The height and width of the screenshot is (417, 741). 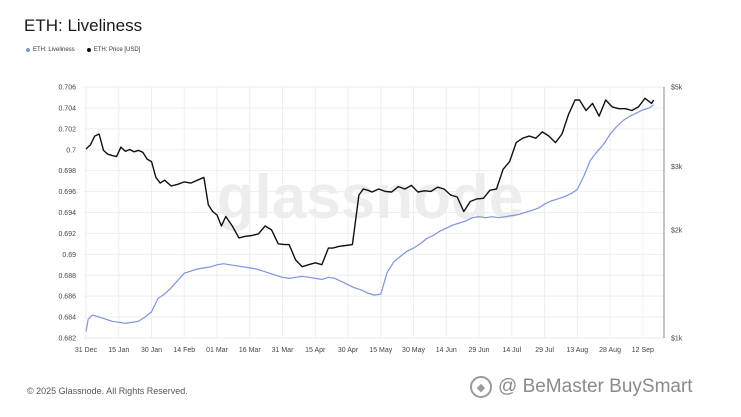 What do you see at coordinates (677, 167) in the screenshot?
I see `y-right-tick-label: $3k` at bounding box center [677, 167].